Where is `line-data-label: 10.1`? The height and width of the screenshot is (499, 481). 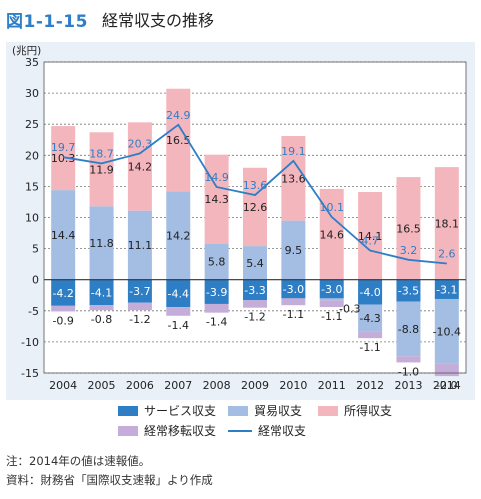
line-data-label: 10.1 is located at coordinates (331, 207).